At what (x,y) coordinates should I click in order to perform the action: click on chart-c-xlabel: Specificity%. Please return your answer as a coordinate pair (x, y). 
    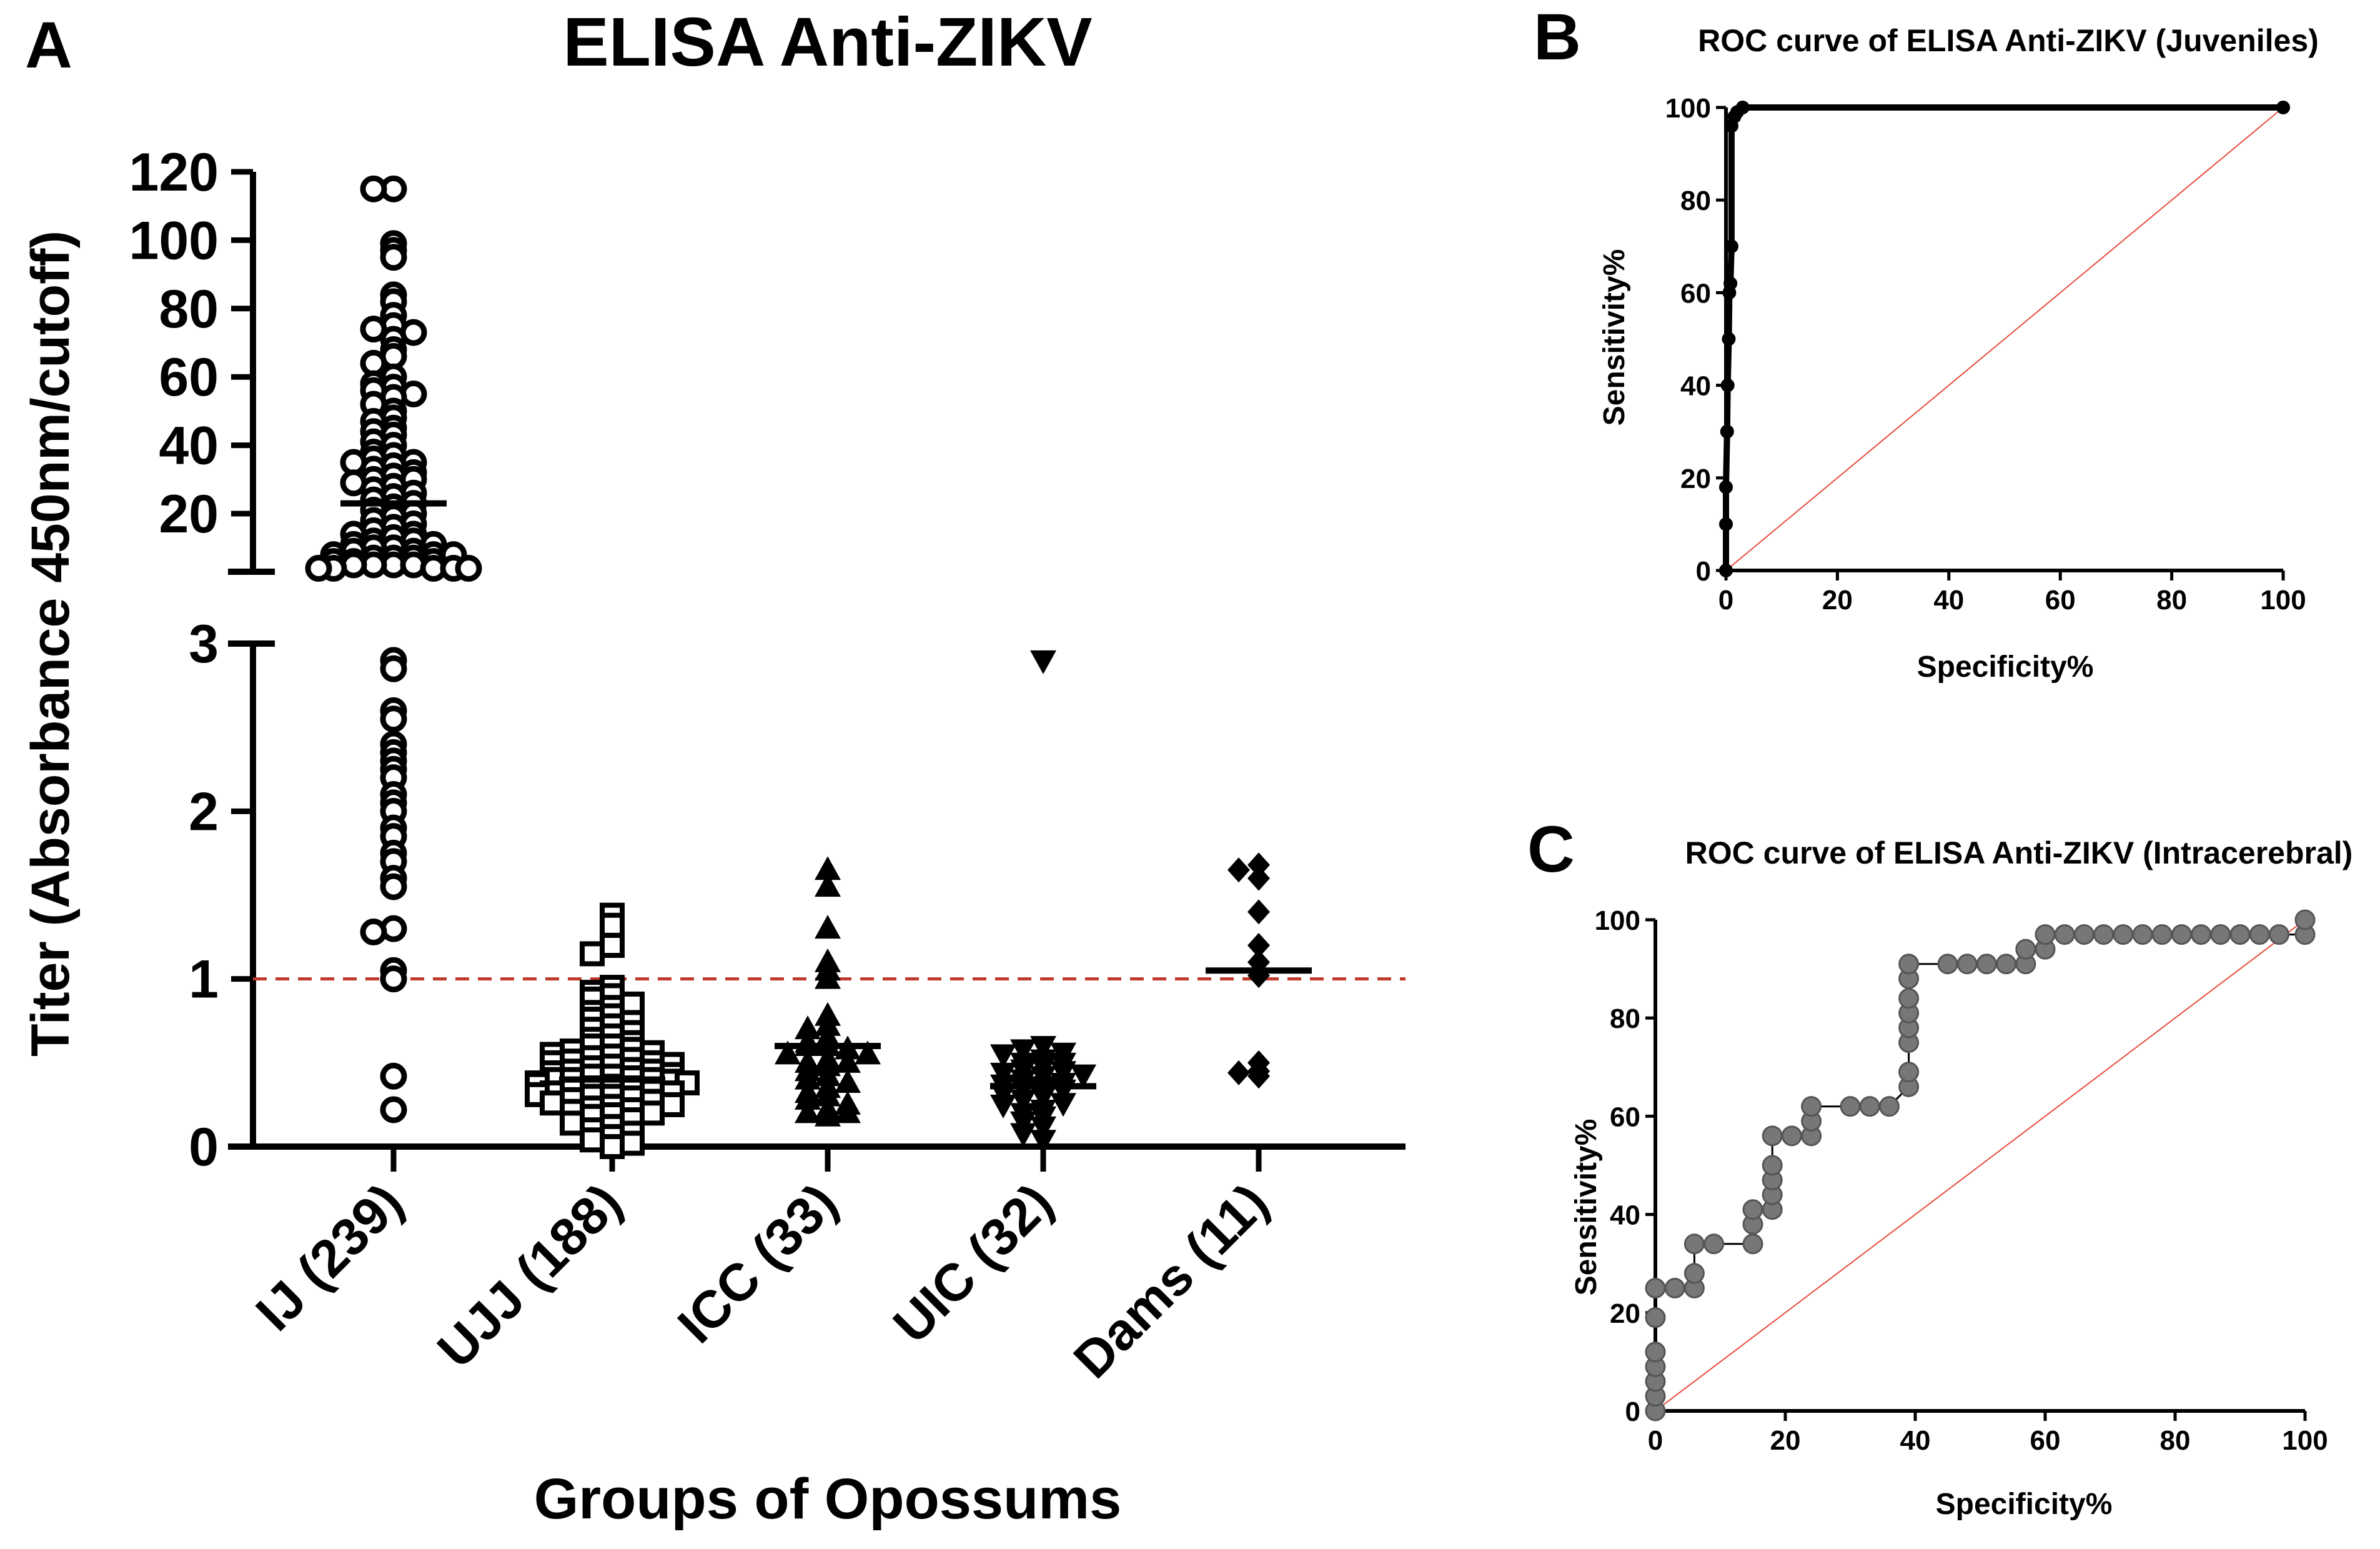
    Looking at the image, I should click on (2024, 1504).